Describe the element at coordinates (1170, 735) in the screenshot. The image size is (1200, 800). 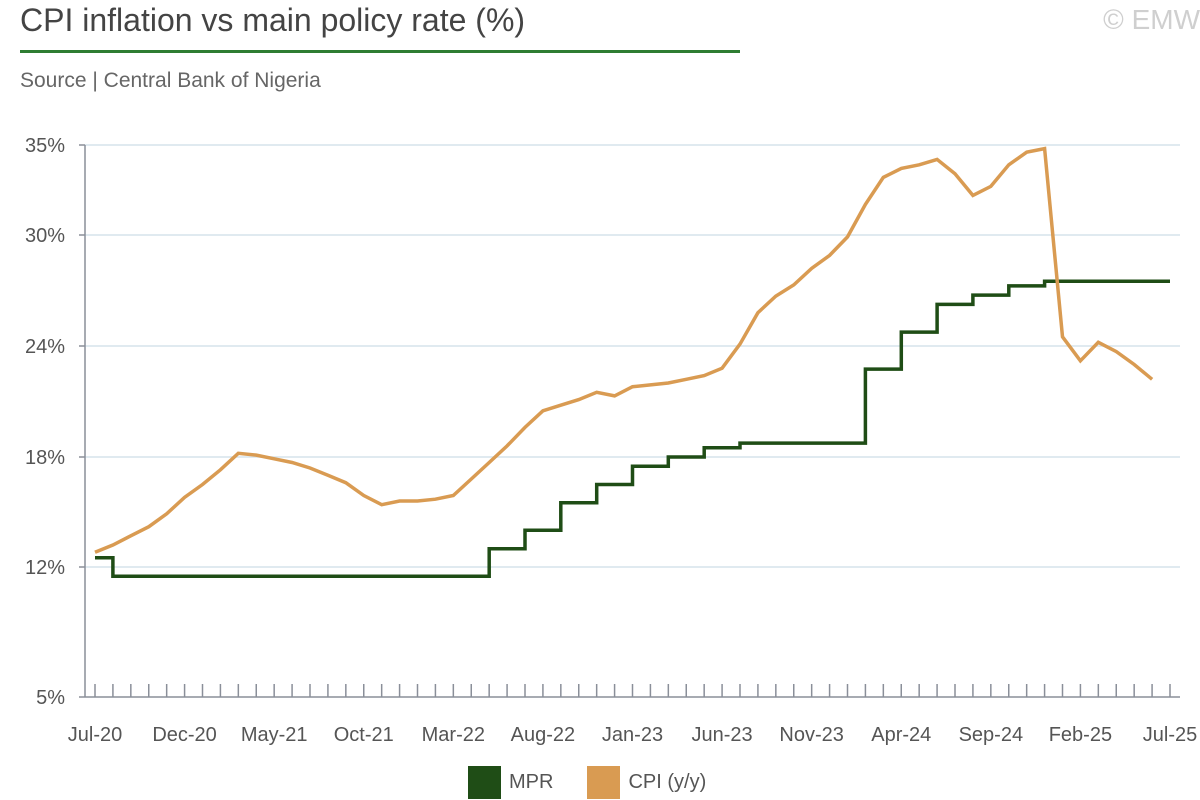
I see `x-tick-label: Jul-25` at that location.